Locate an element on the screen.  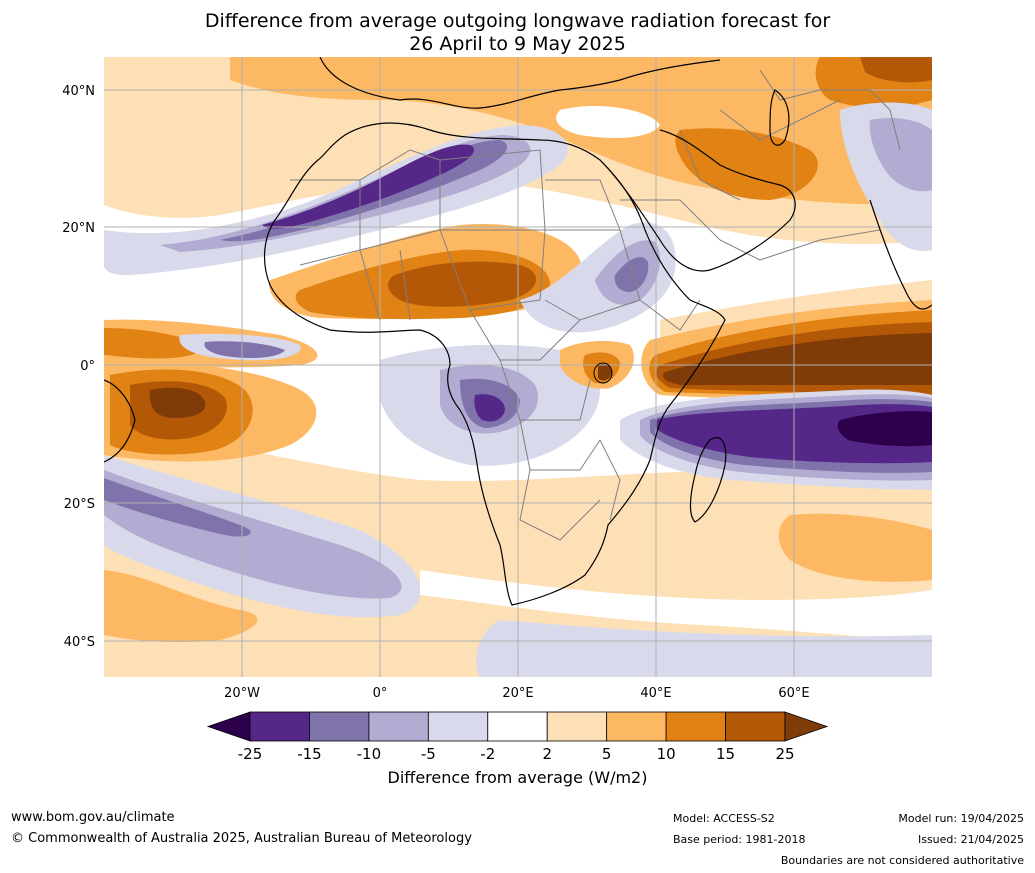
madagascar-coastline is located at coordinates (708, 480).